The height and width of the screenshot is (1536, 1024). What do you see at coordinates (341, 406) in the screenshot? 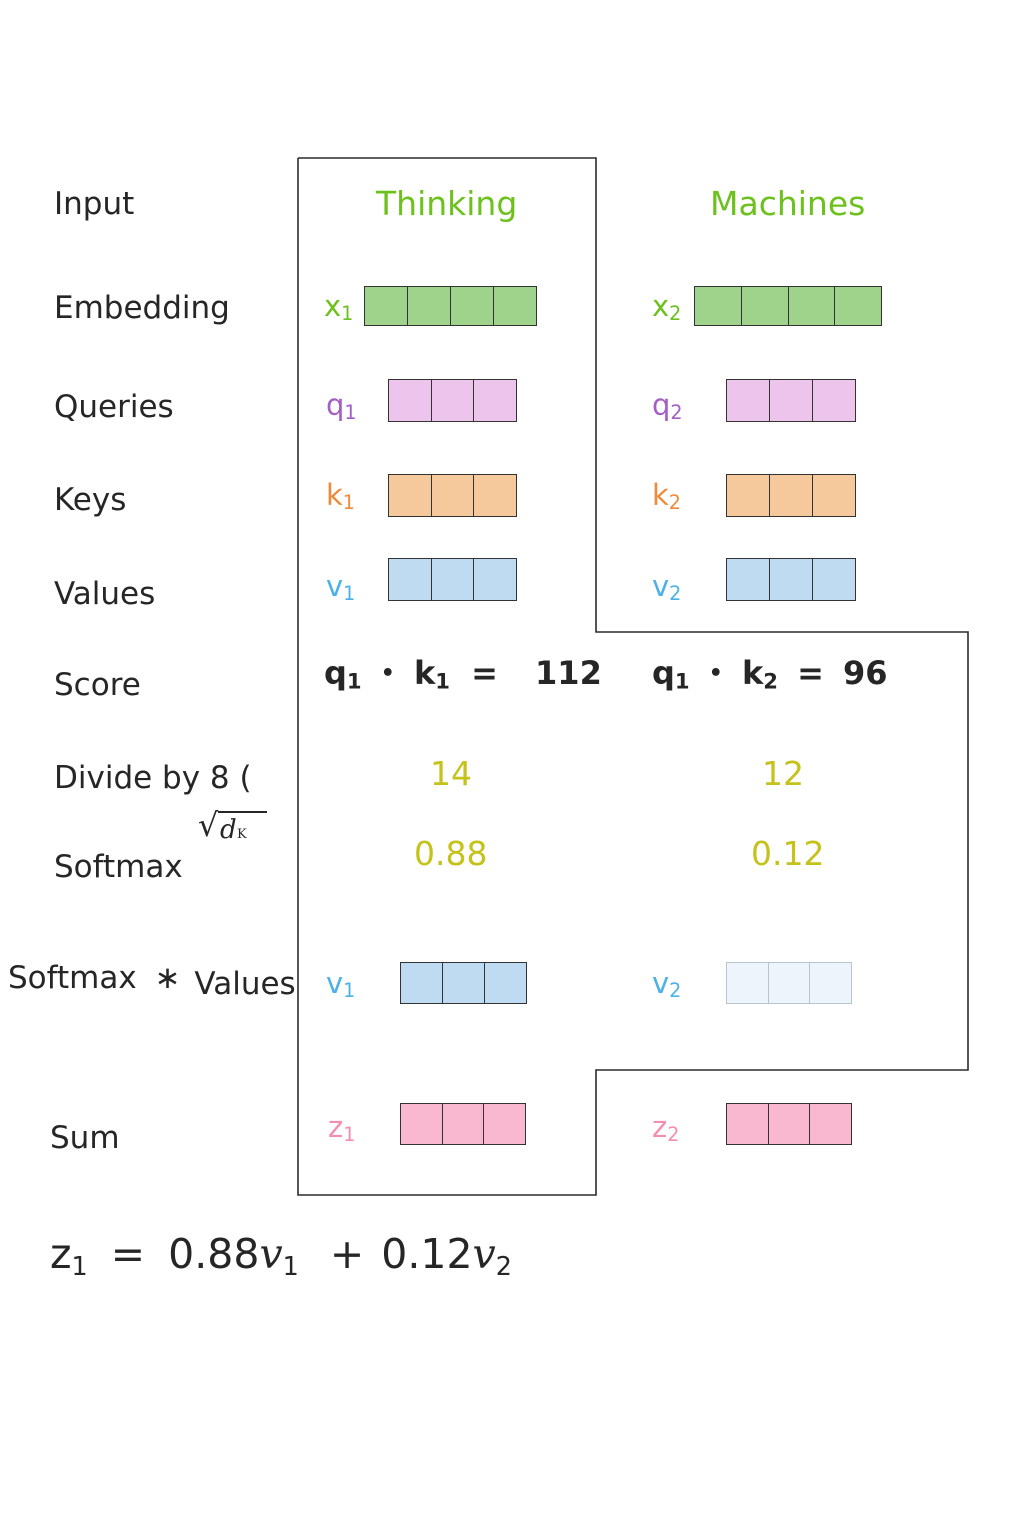
I see `symbol-q1: q1` at bounding box center [341, 406].